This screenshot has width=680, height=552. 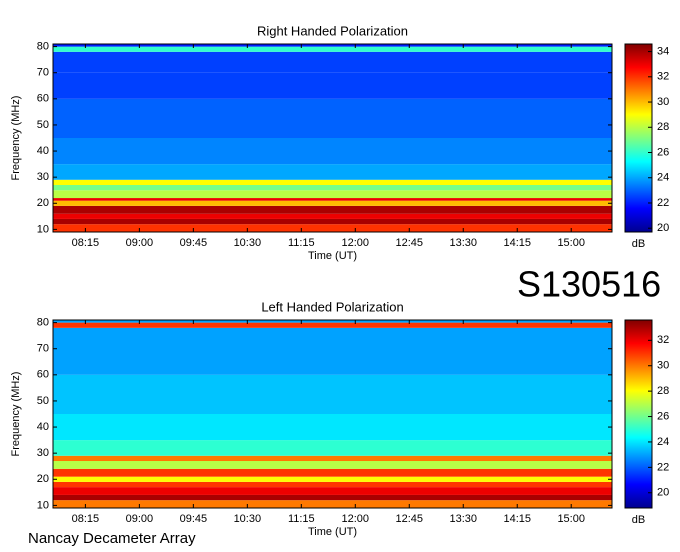 I want to click on chart-title: Left Handed Polarization, so click(x=332, y=306).